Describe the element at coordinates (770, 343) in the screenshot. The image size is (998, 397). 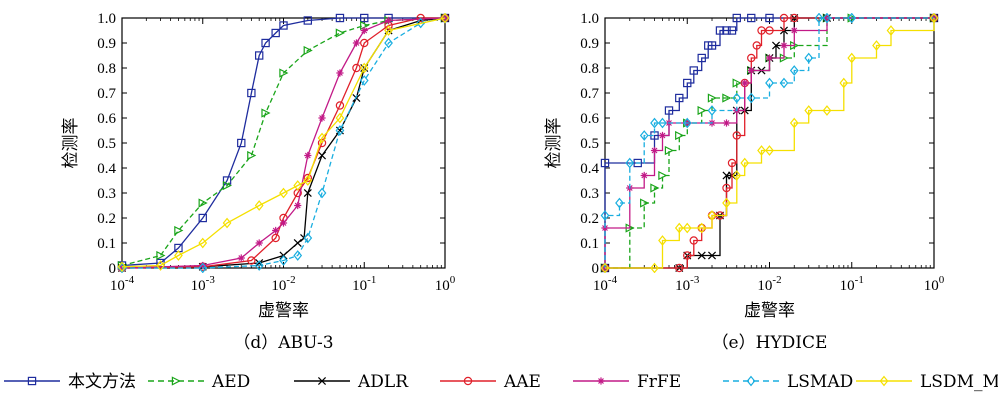
I see `chart-caption: （e）HYDICE` at that location.